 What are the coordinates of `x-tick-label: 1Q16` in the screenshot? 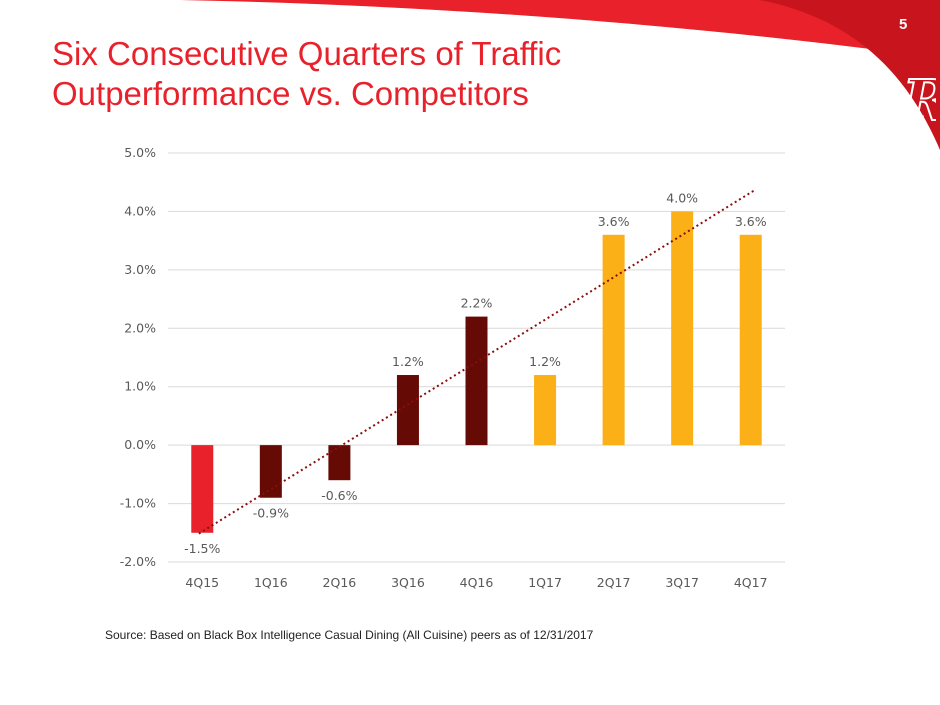 It's located at (271, 582).